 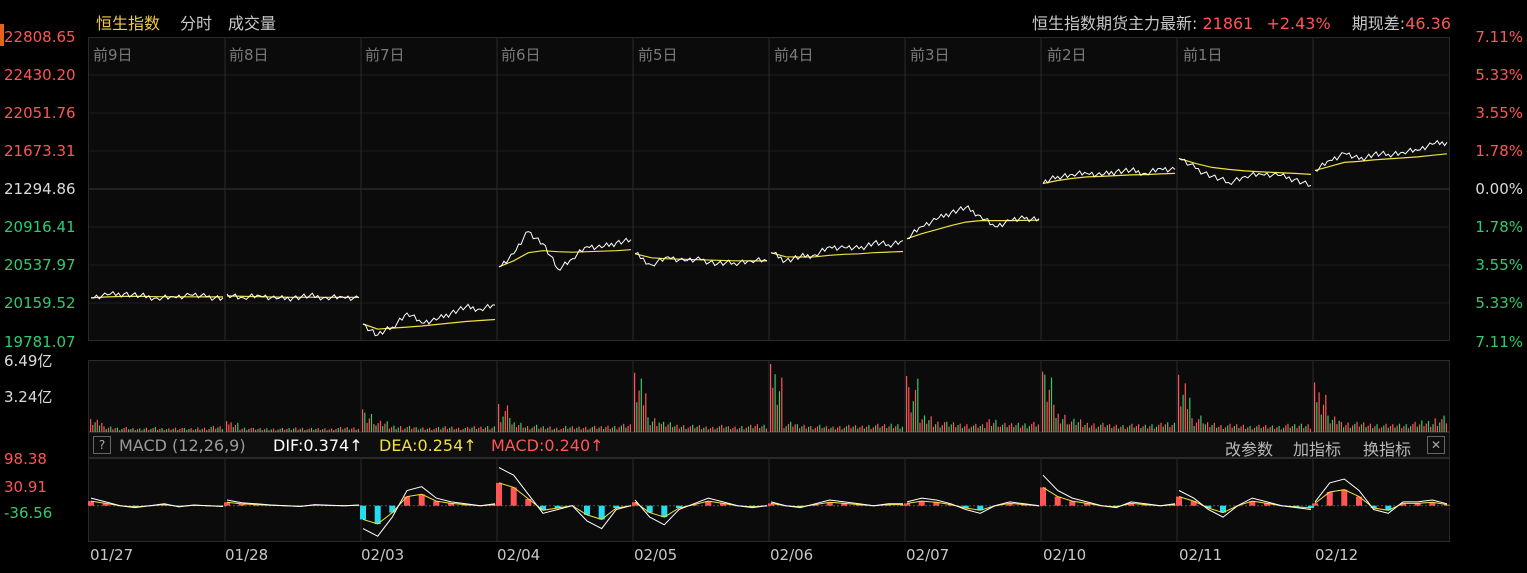 I want to click on add-indicator-button: 加指标, so click(x=1317, y=449).